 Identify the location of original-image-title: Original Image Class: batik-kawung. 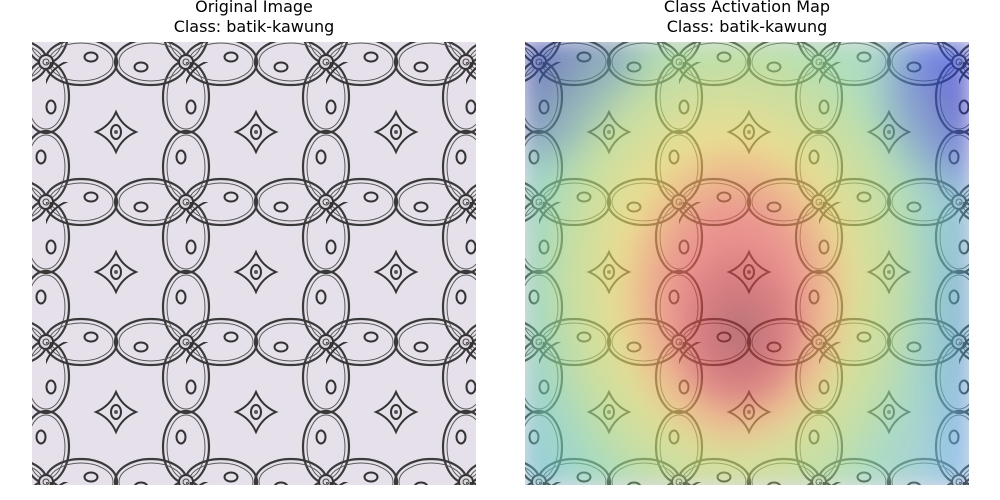
(254, 18).